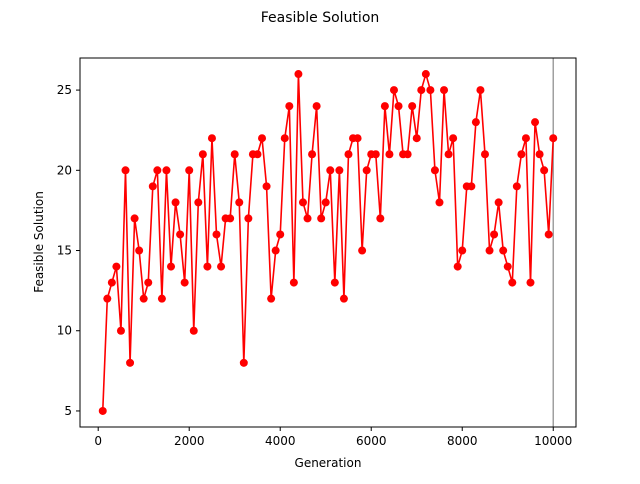 This screenshot has width=640, height=484. Describe the element at coordinates (371, 441) in the screenshot. I see `x-tick-label: 6000` at that location.